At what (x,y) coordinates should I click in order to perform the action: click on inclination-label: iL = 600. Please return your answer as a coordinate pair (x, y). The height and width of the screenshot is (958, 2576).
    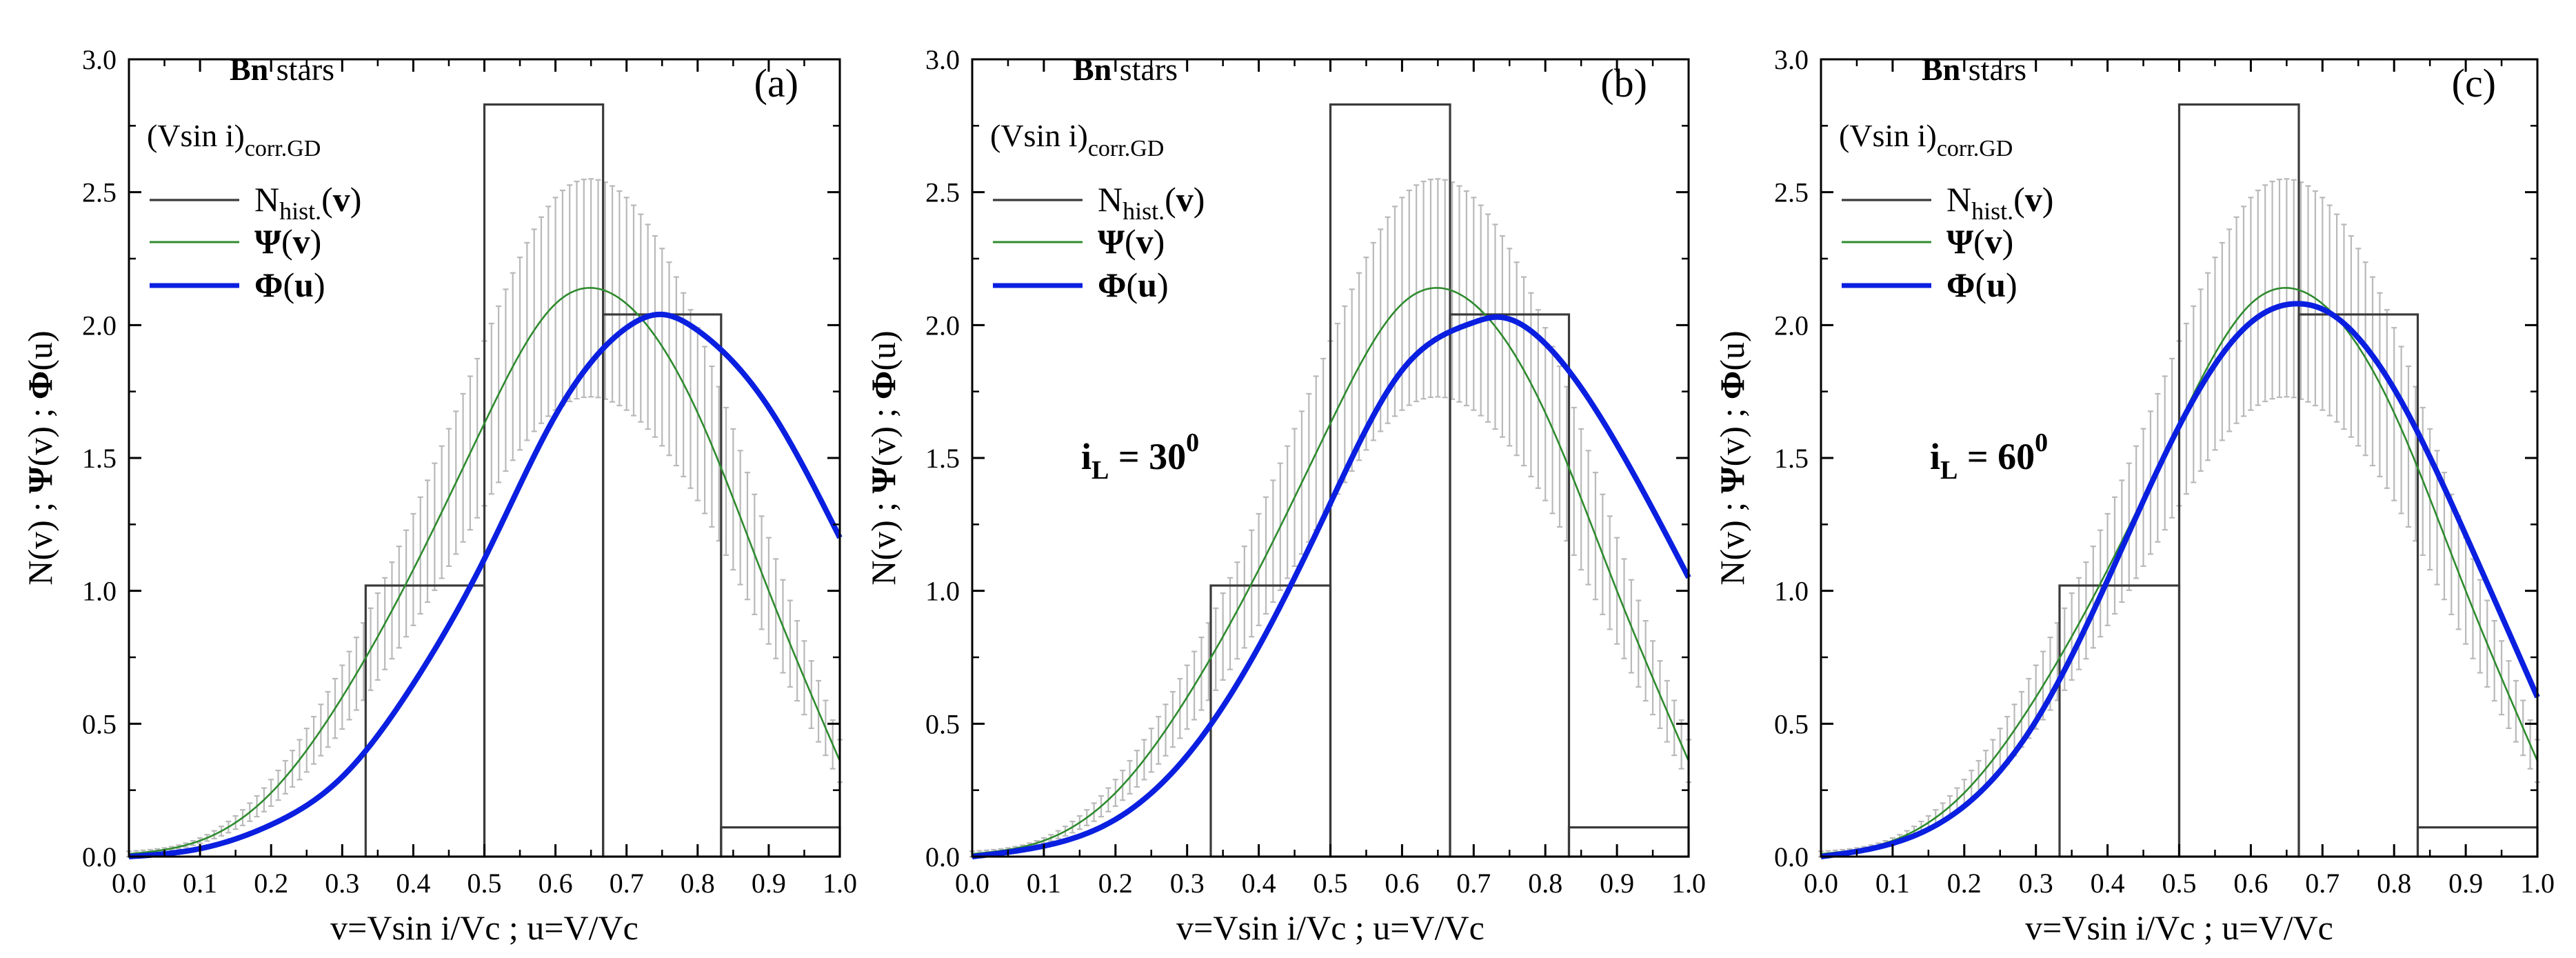
    Looking at the image, I should click on (1989, 456).